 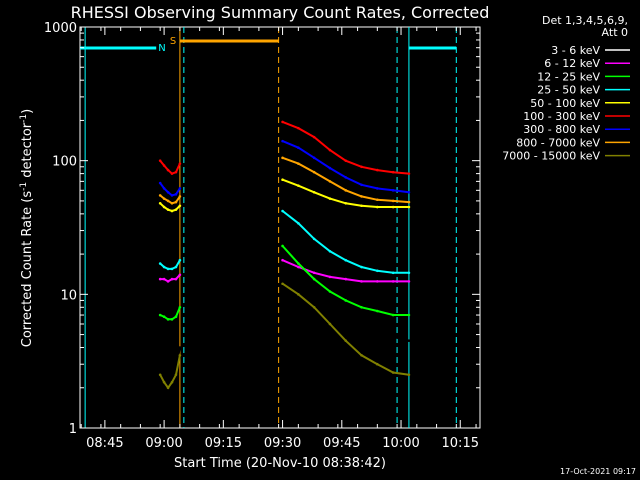 I want to click on legend-header-attenuator: Att 0, so click(x=615, y=32).